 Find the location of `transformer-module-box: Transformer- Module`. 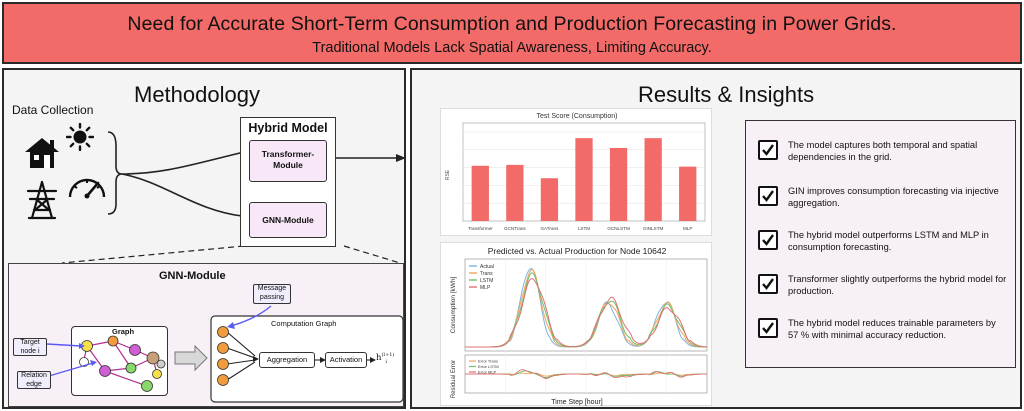

transformer-module-box: Transformer- Module is located at coordinates (288, 161).